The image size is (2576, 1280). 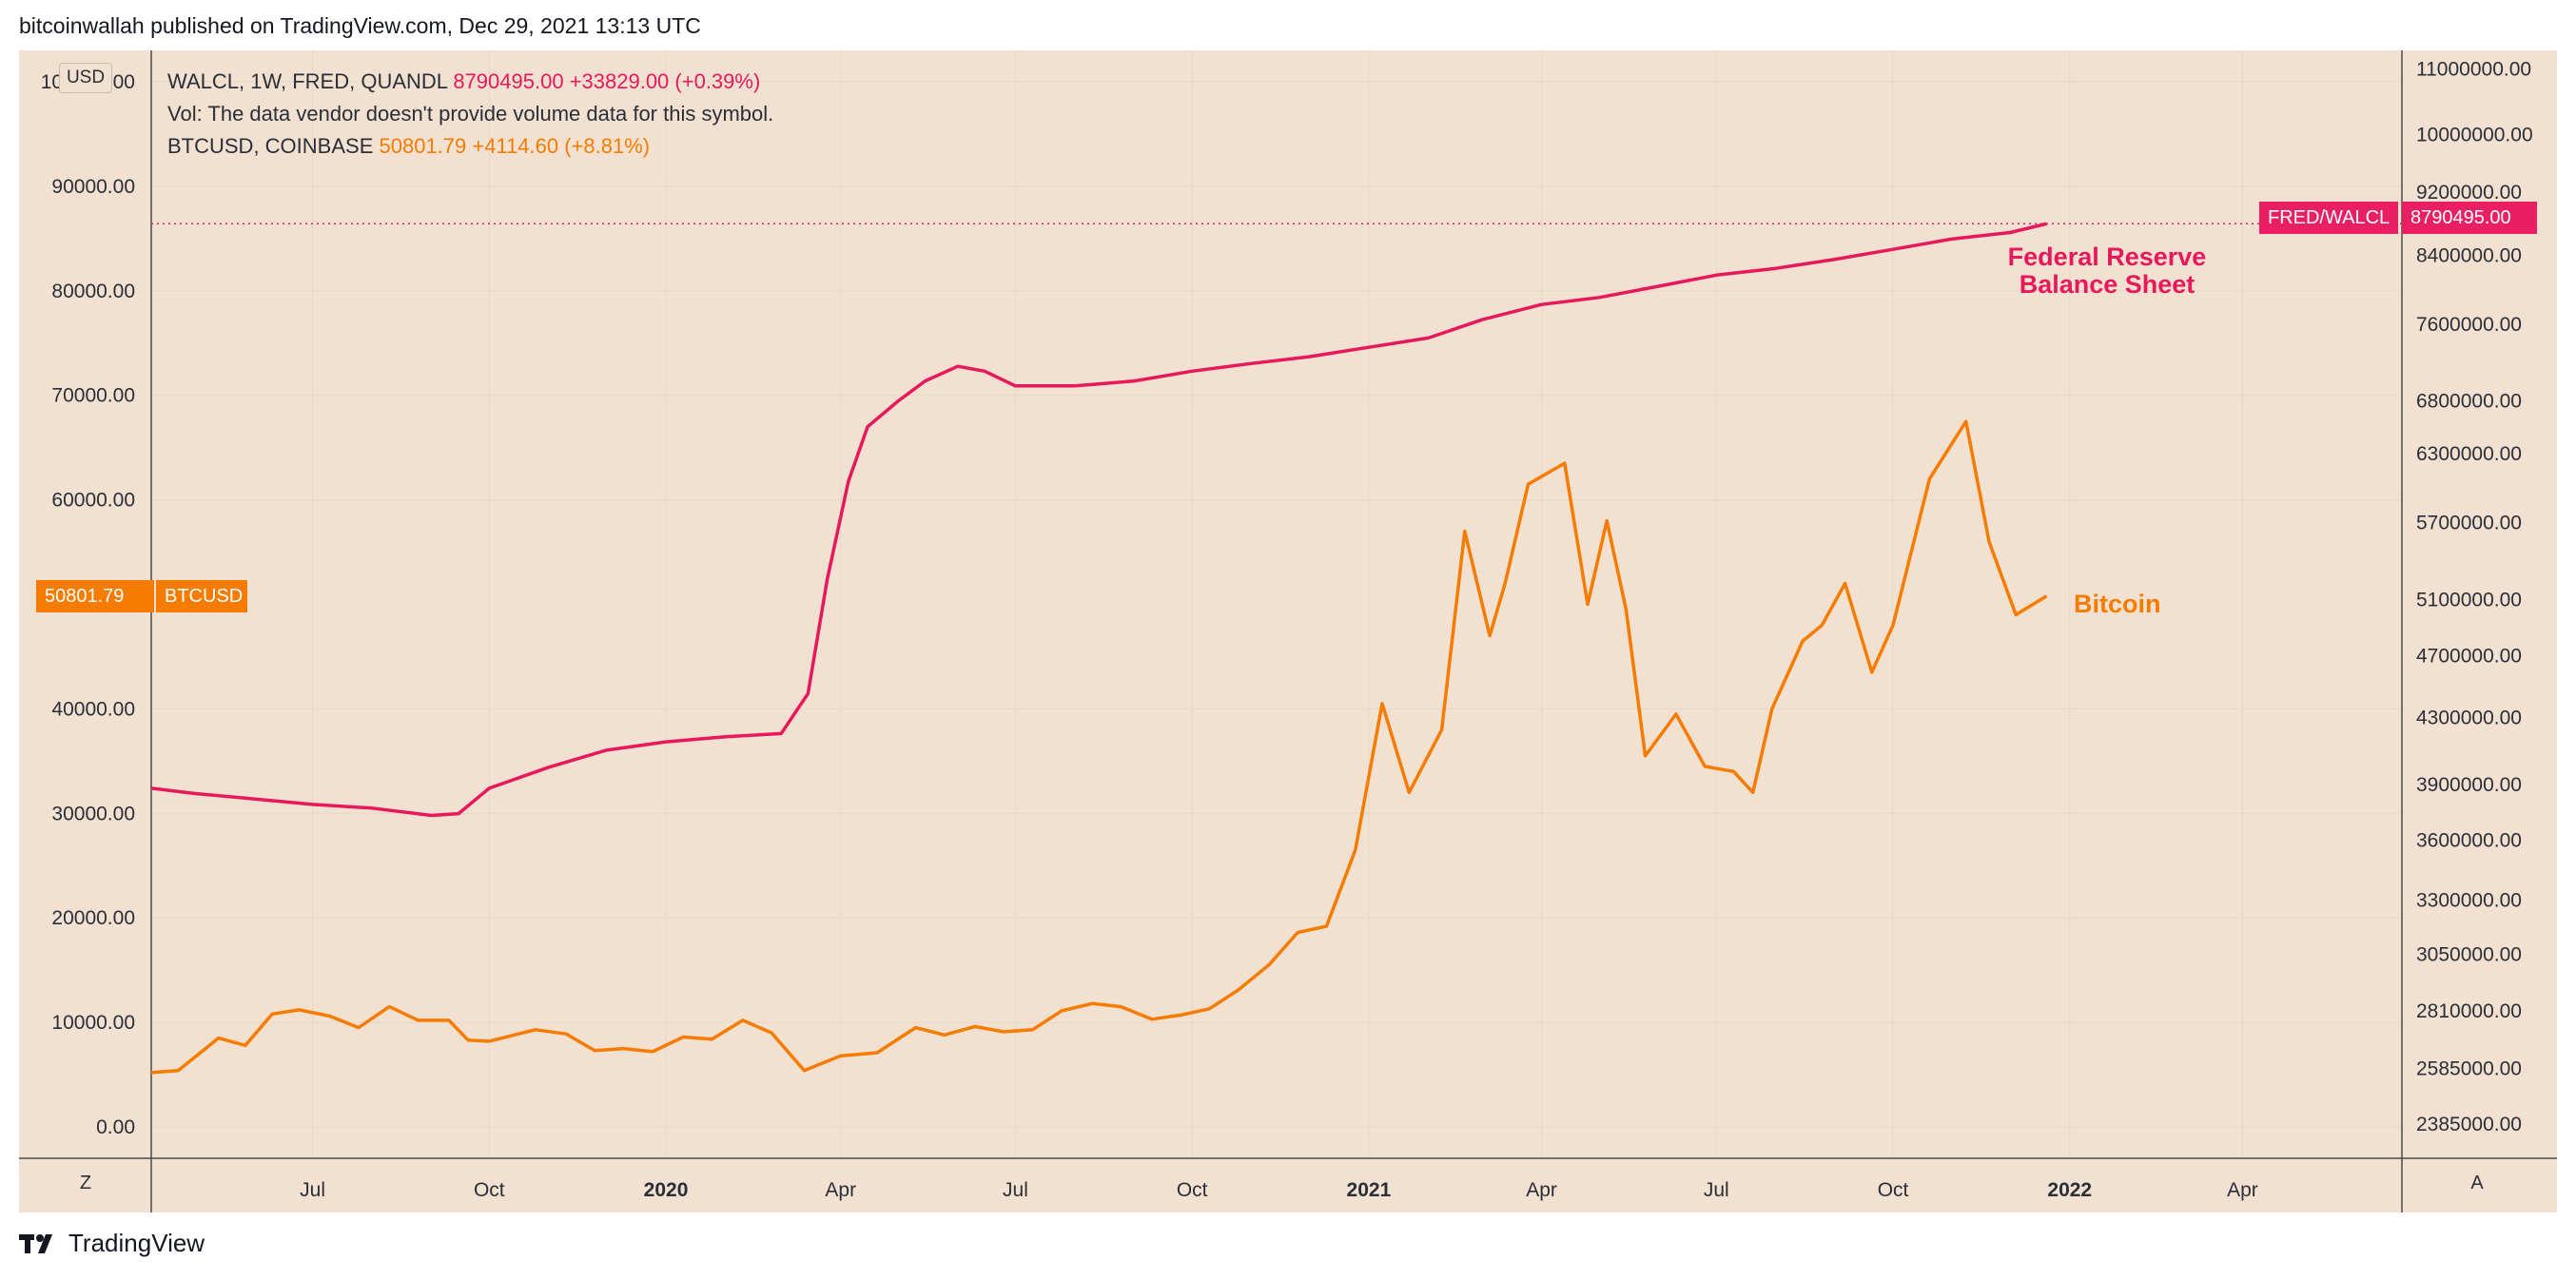 I want to click on left-tick-label: 10000.00, so click(x=93, y=1023).